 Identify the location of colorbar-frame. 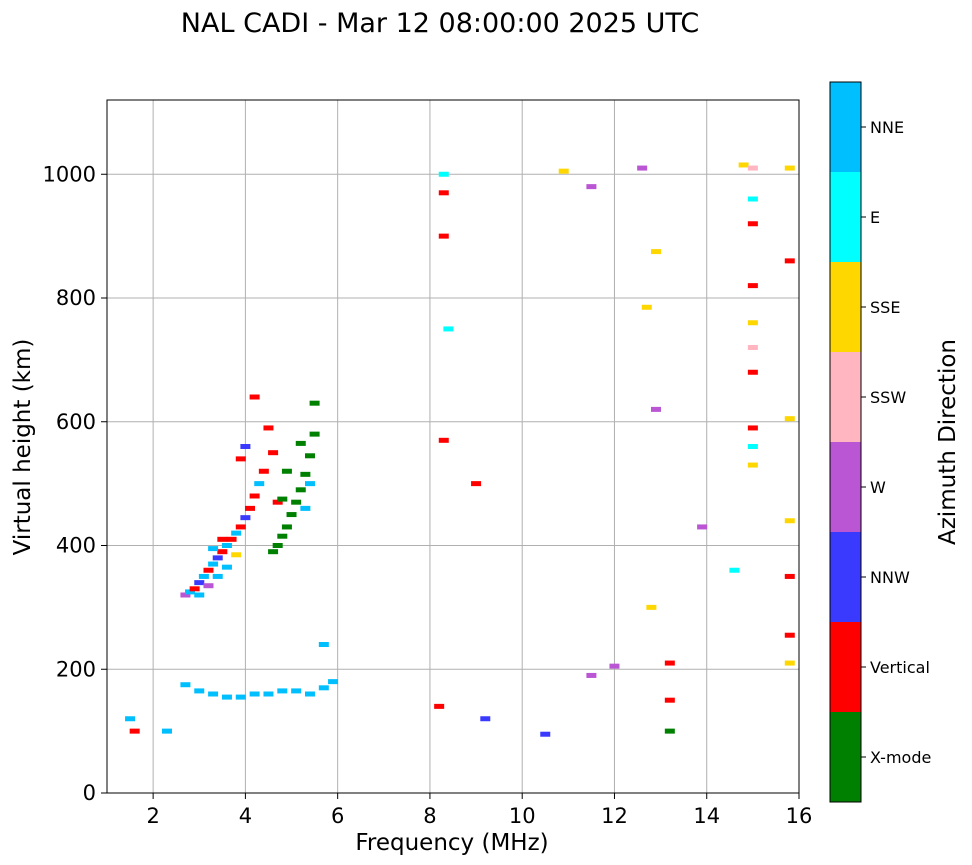
(845, 442).